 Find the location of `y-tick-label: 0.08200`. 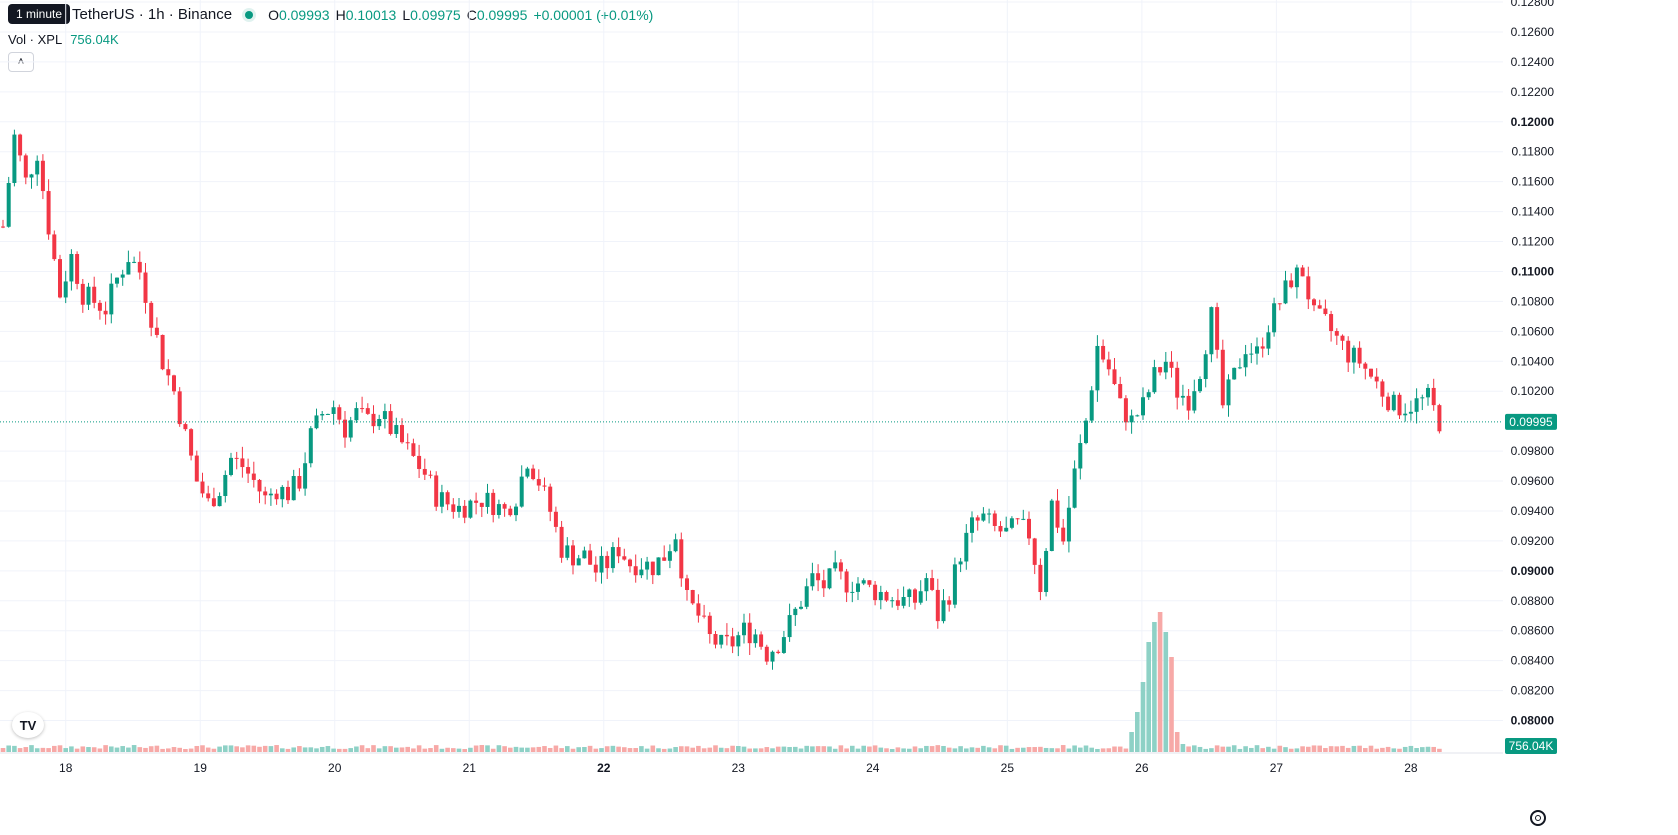

y-tick-label: 0.08200 is located at coordinates (1533, 691).